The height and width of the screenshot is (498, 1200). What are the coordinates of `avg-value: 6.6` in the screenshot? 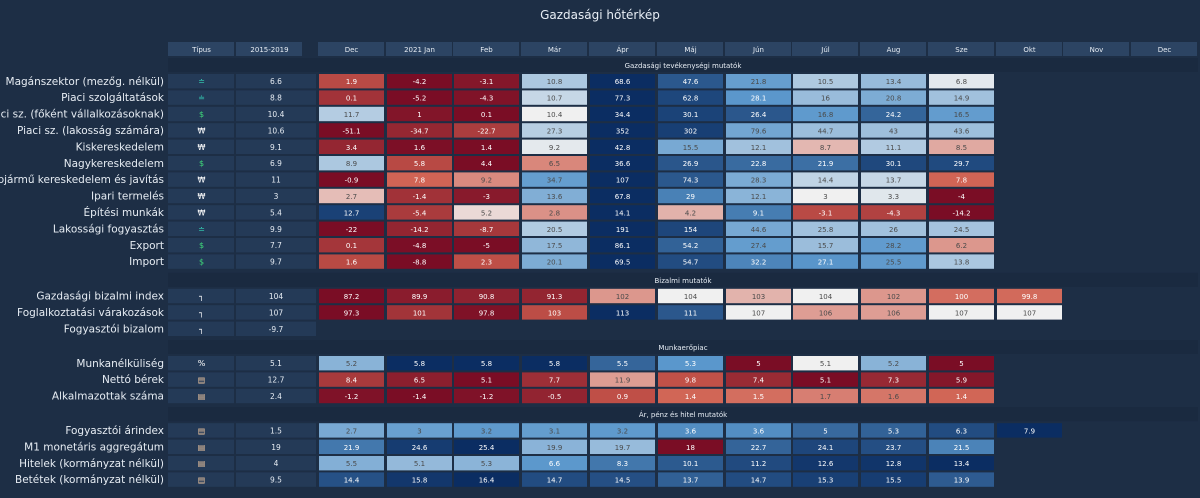 It's located at (276, 81).